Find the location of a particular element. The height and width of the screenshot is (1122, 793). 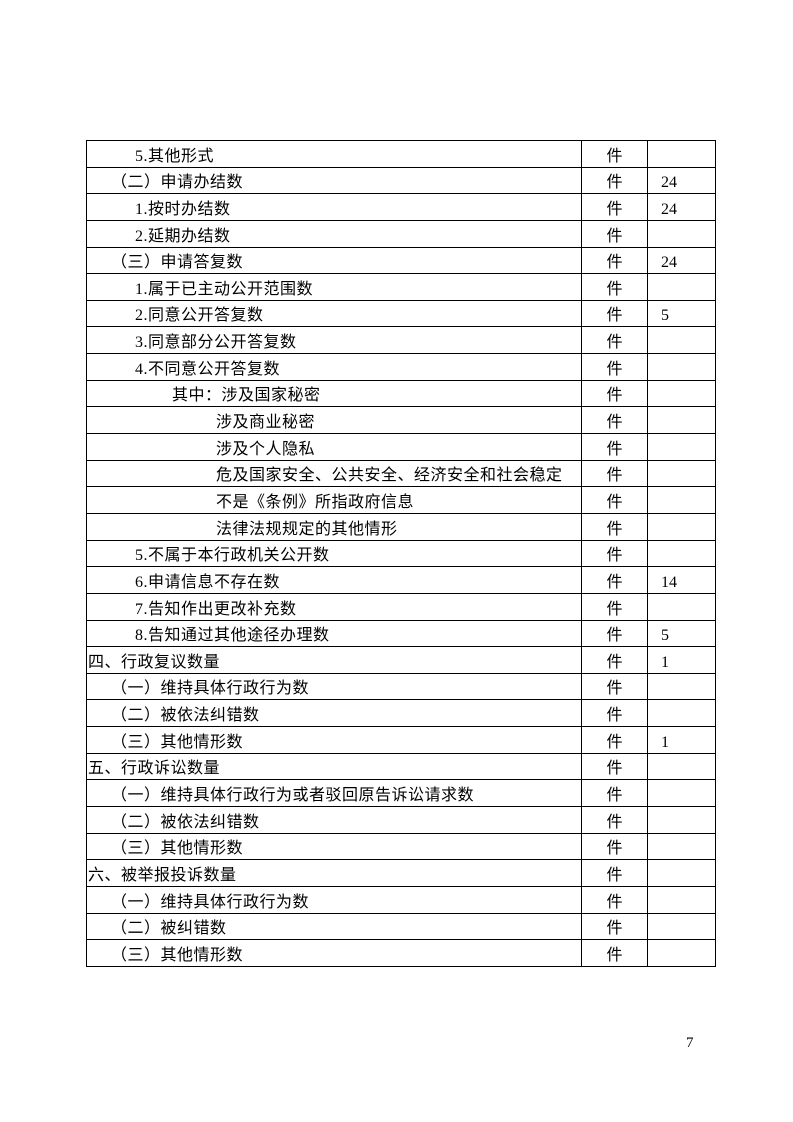

row-label: 涉及个人隐私 is located at coordinates (266, 449).